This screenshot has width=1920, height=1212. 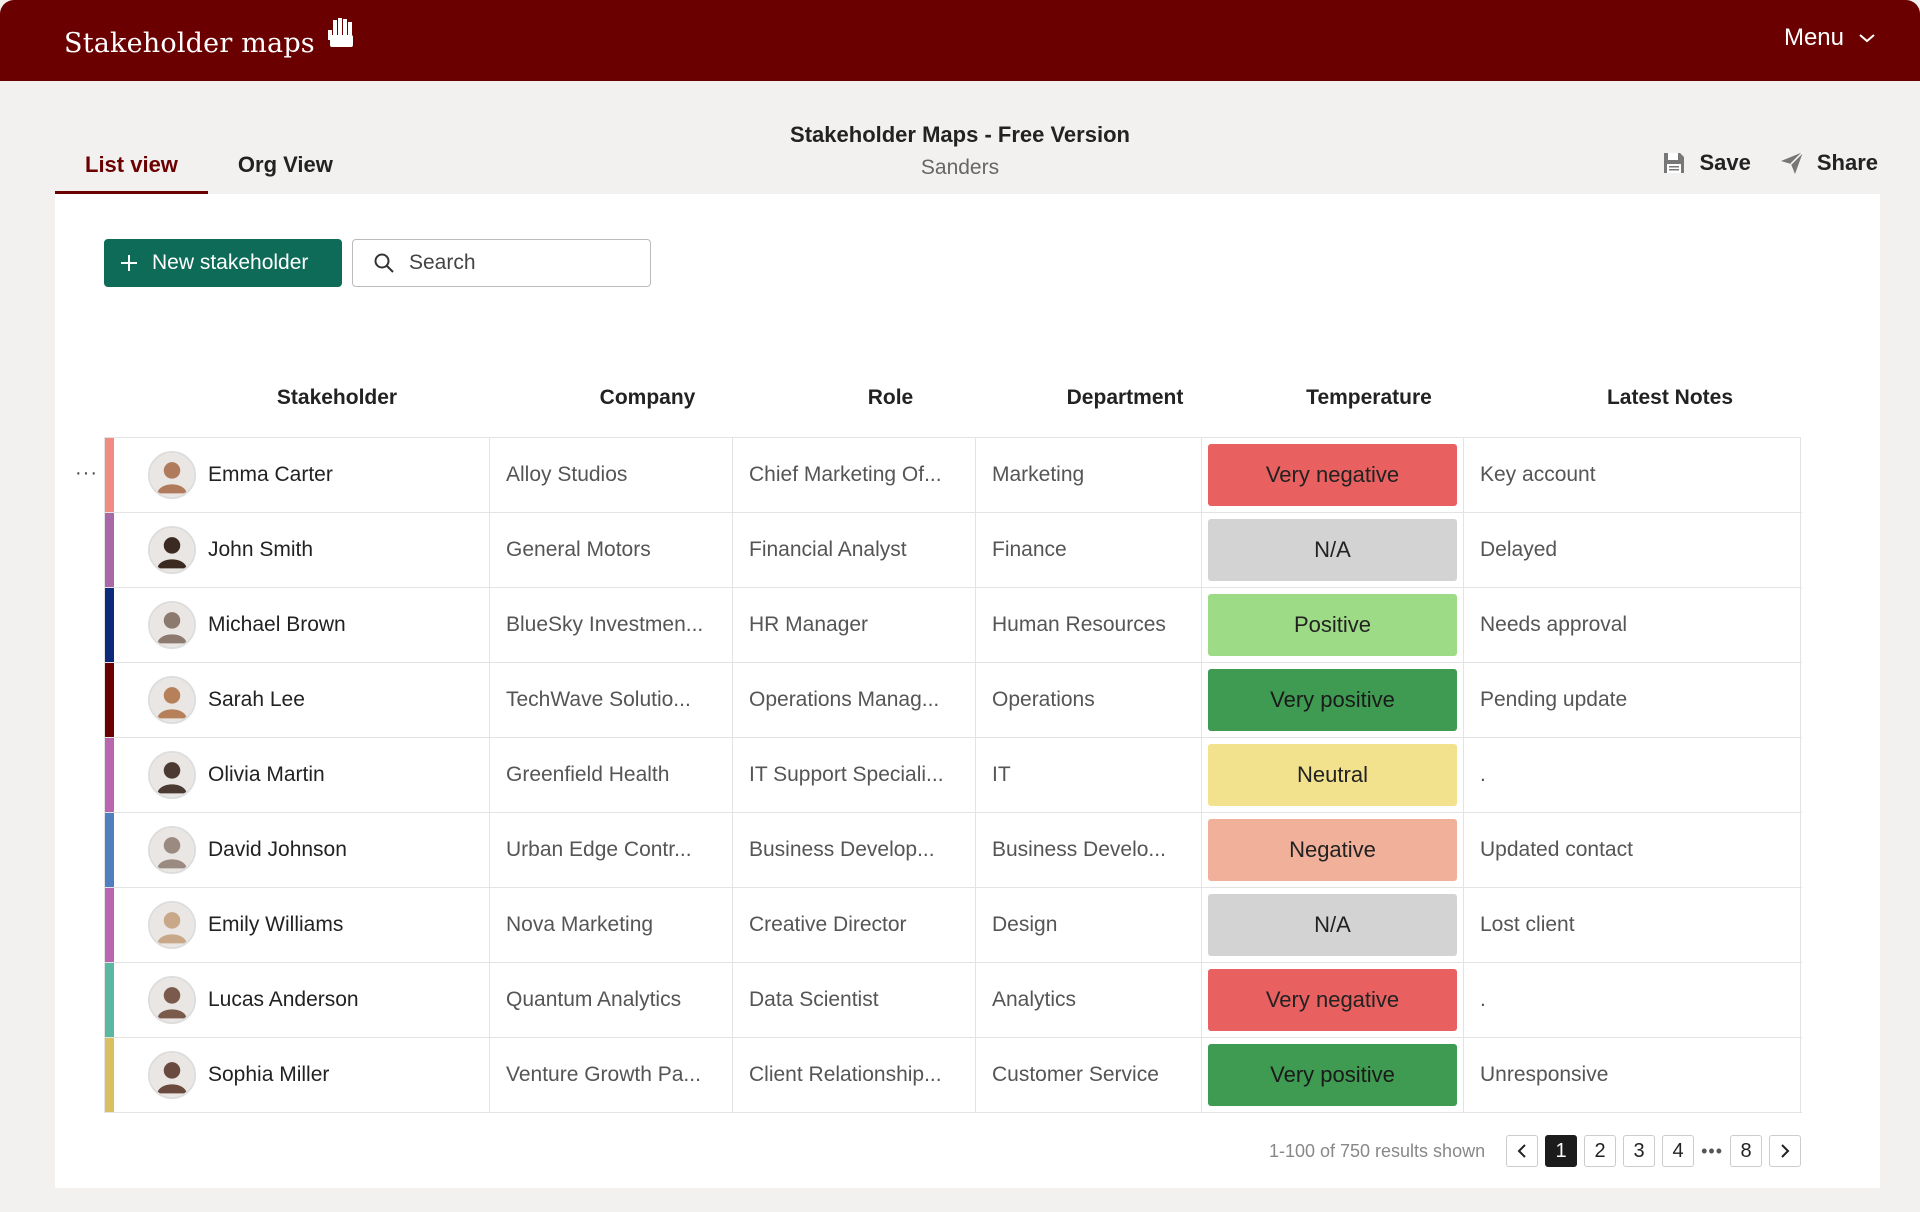 I want to click on stakeholder-cell: Emma Carter, so click(x=302, y=475).